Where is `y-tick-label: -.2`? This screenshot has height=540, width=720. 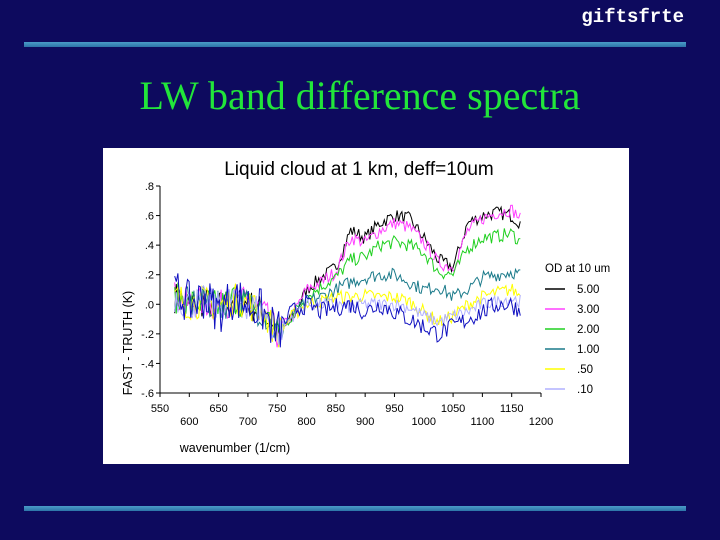
y-tick-label: -.2 is located at coordinates (147, 335).